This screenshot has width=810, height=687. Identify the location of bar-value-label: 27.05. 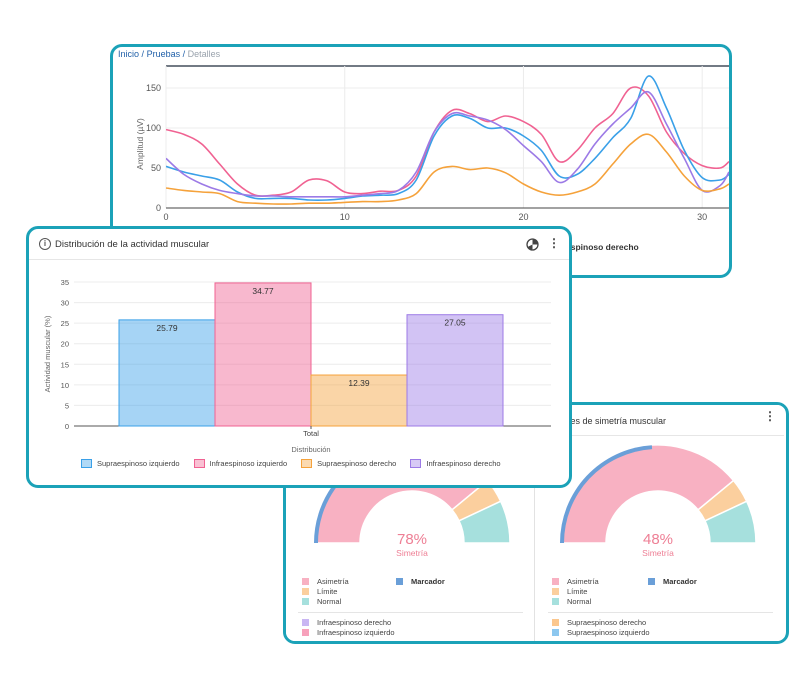
(455, 323).